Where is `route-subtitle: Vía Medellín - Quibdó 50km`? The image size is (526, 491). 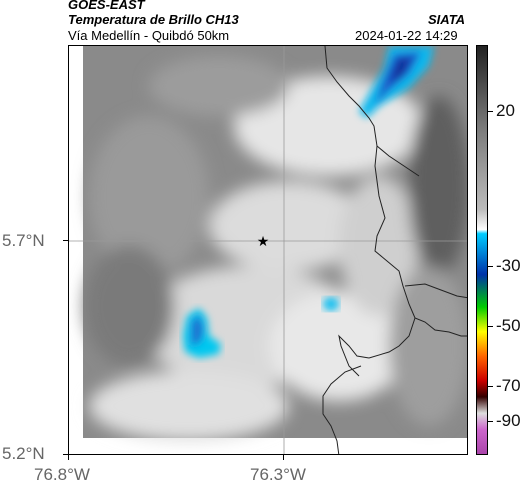
route-subtitle: Vía Medellín - Quibdó 50km is located at coordinates (149, 35).